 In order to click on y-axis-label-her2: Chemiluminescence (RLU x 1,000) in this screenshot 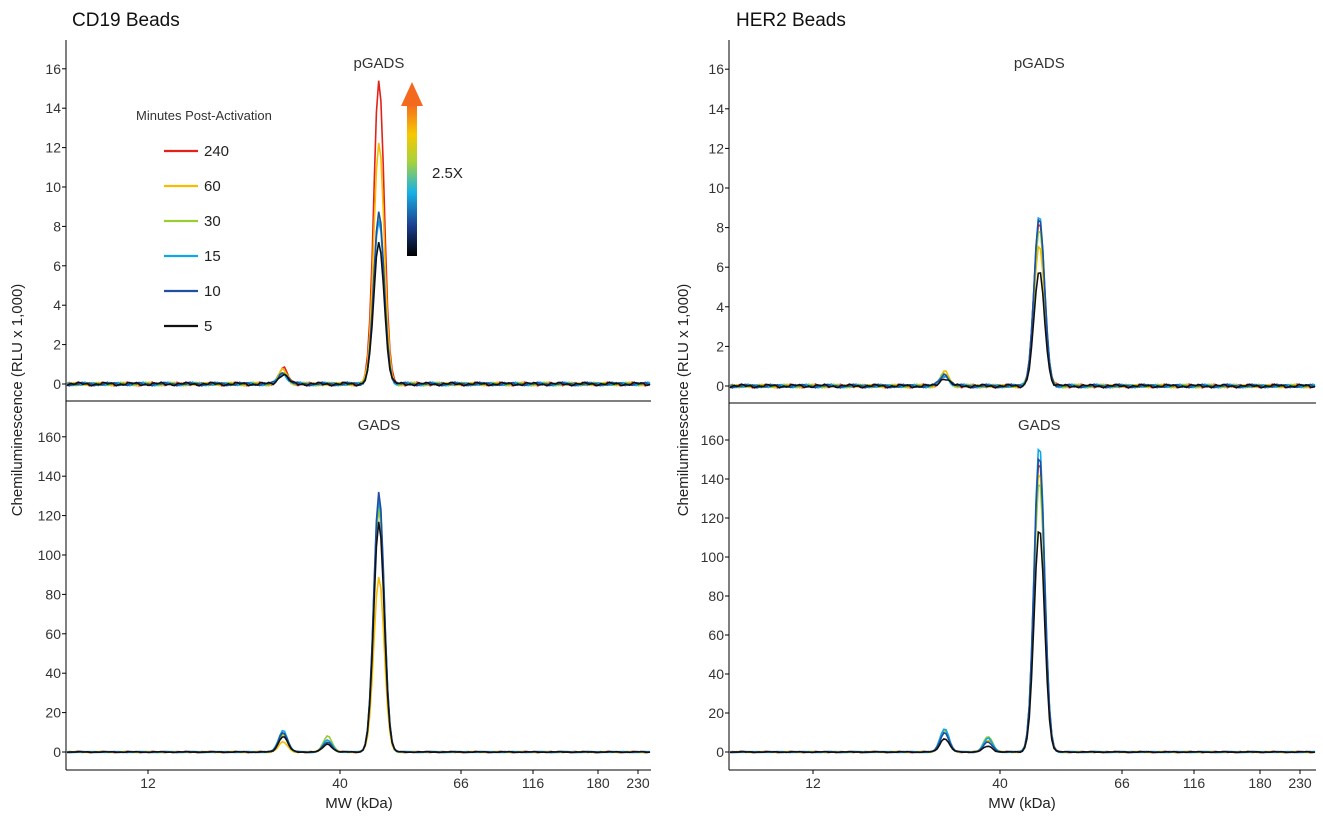, I will do `click(683, 400)`.